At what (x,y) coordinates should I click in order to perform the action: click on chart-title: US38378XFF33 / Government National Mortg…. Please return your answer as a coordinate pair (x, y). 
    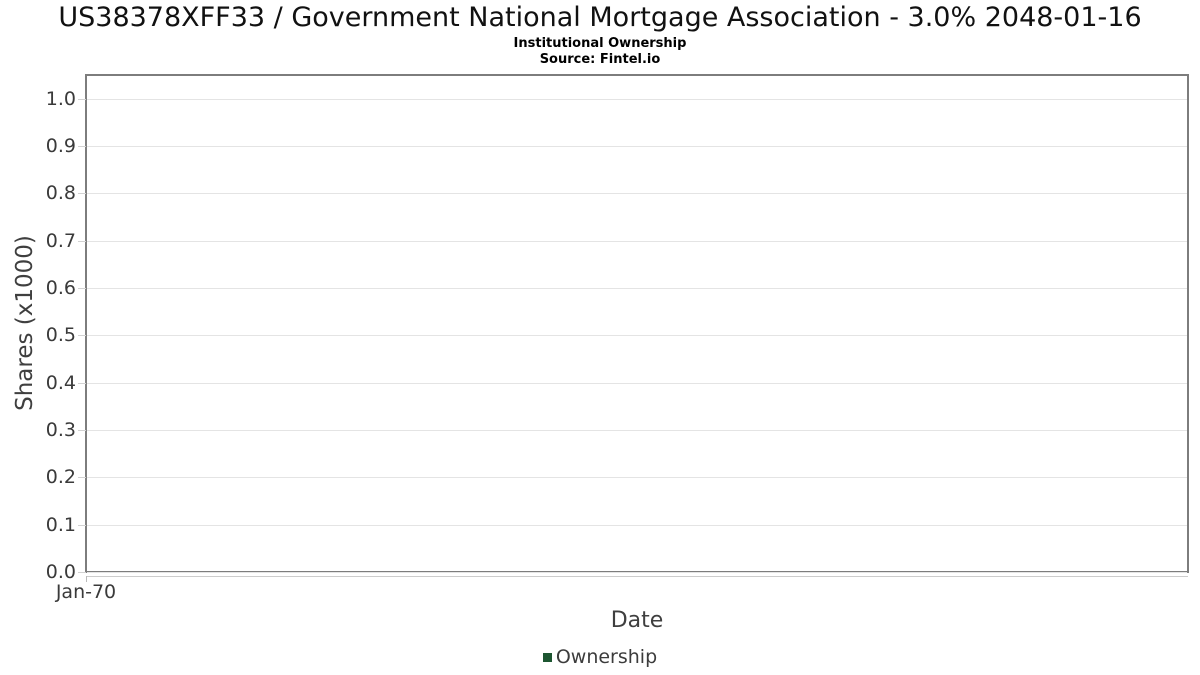
    Looking at the image, I should click on (600, 17).